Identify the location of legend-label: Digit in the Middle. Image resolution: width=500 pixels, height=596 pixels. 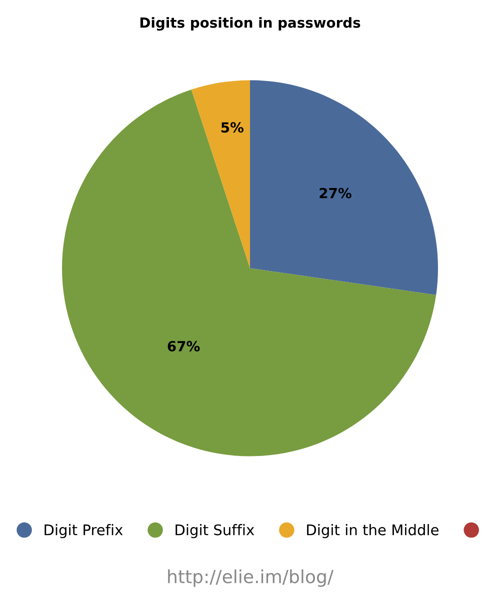
(372, 531).